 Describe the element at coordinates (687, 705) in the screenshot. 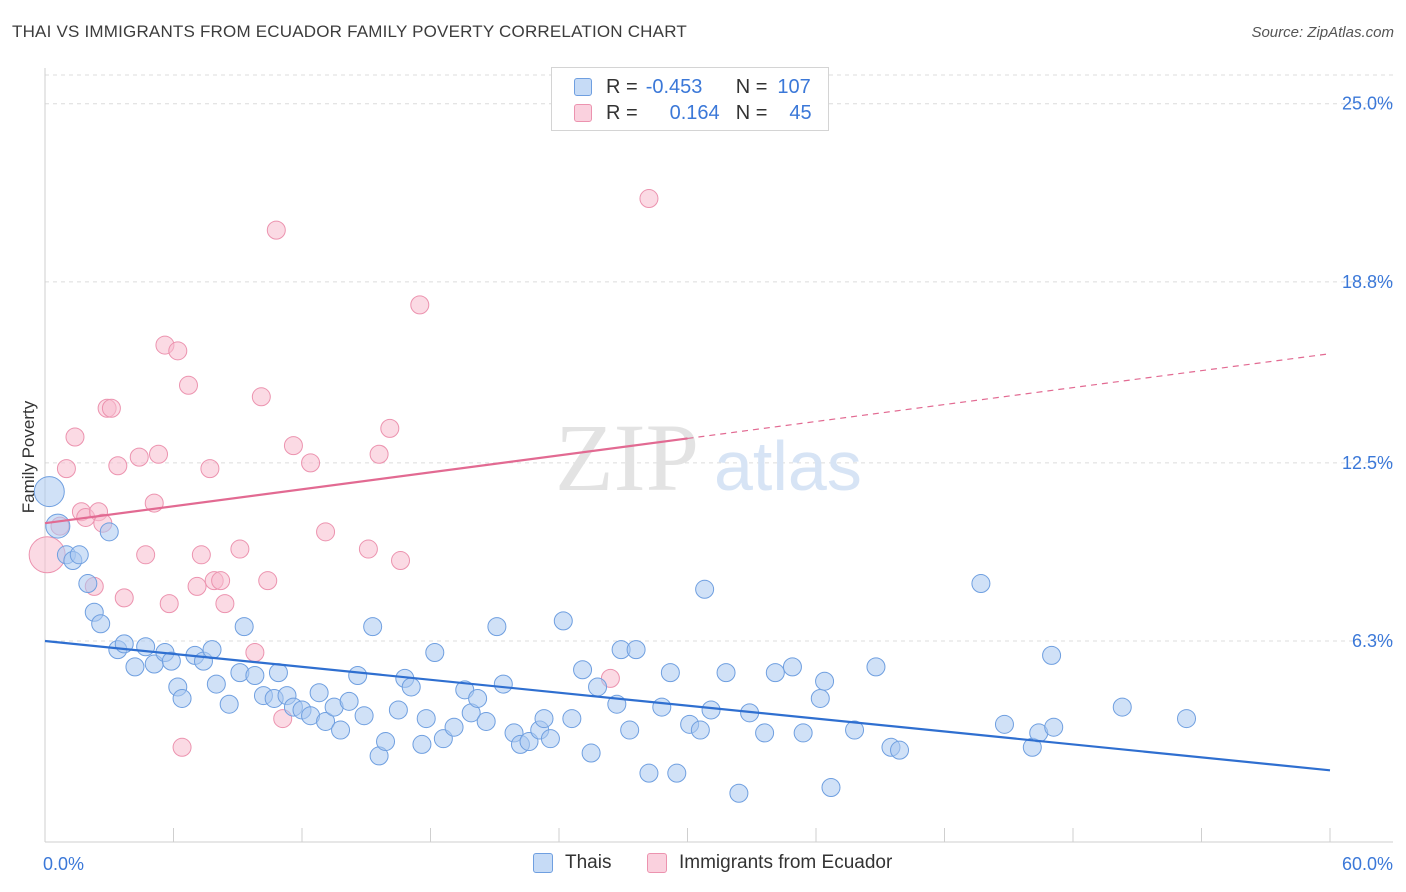

I see `thais-trend-line` at that location.